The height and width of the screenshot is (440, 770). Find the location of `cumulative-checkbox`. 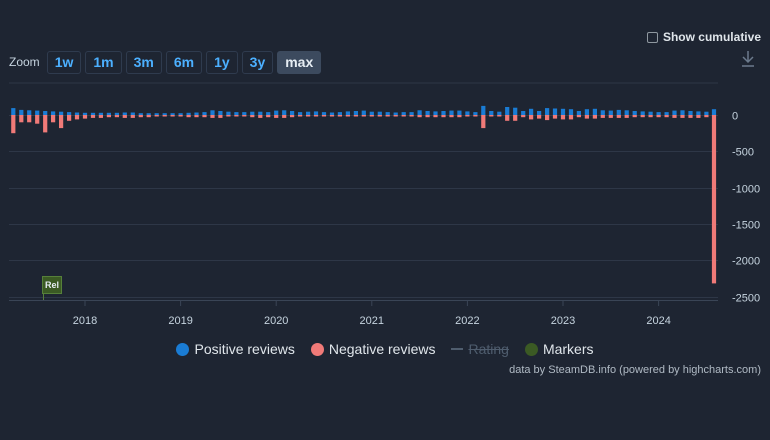

cumulative-checkbox is located at coordinates (652, 37).